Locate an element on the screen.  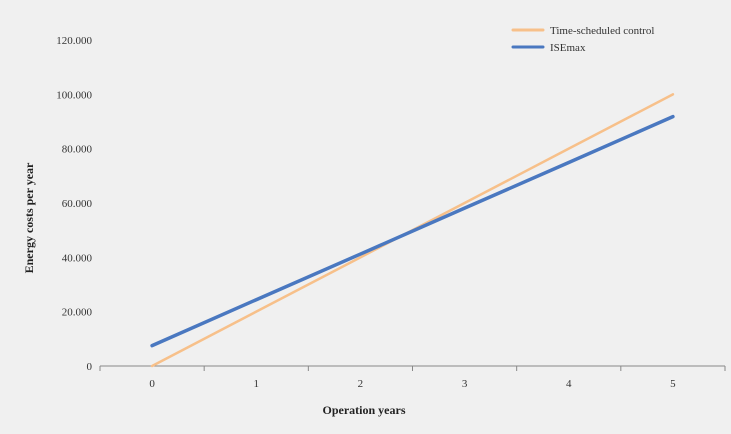
y-tick-label: 0 is located at coordinates (90, 367).